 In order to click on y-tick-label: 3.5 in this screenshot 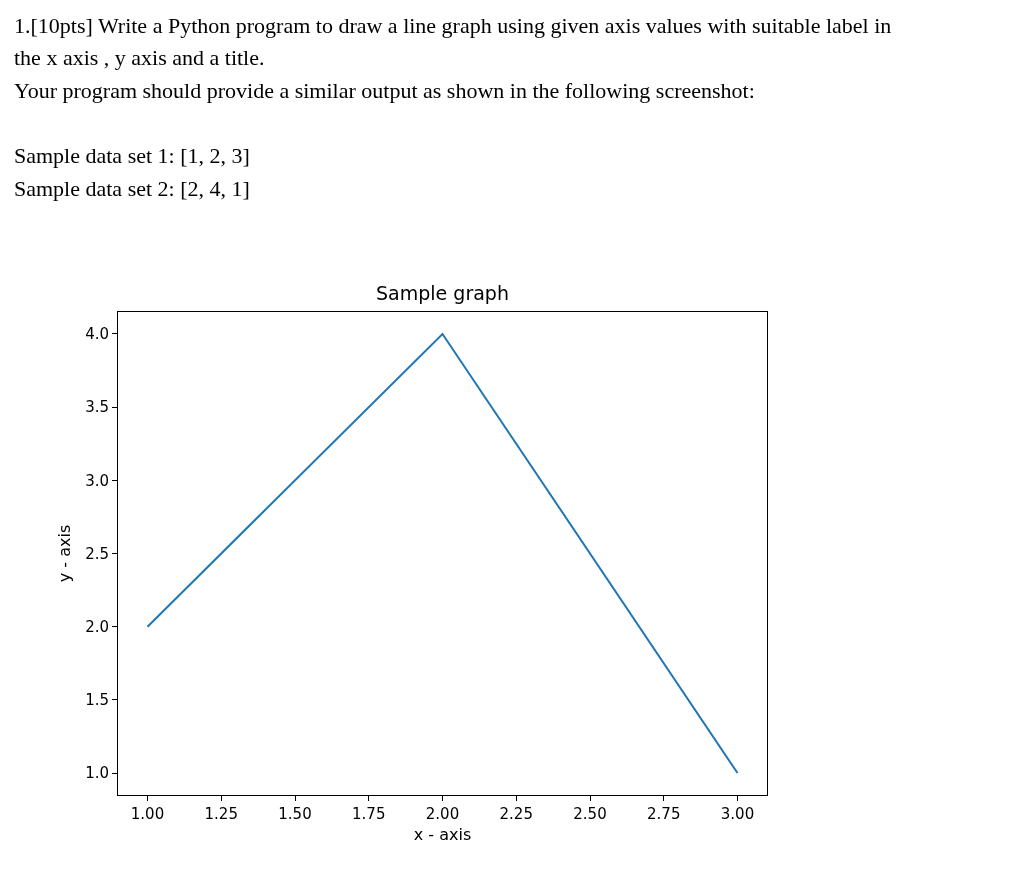, I will do `click(97, 407)`.